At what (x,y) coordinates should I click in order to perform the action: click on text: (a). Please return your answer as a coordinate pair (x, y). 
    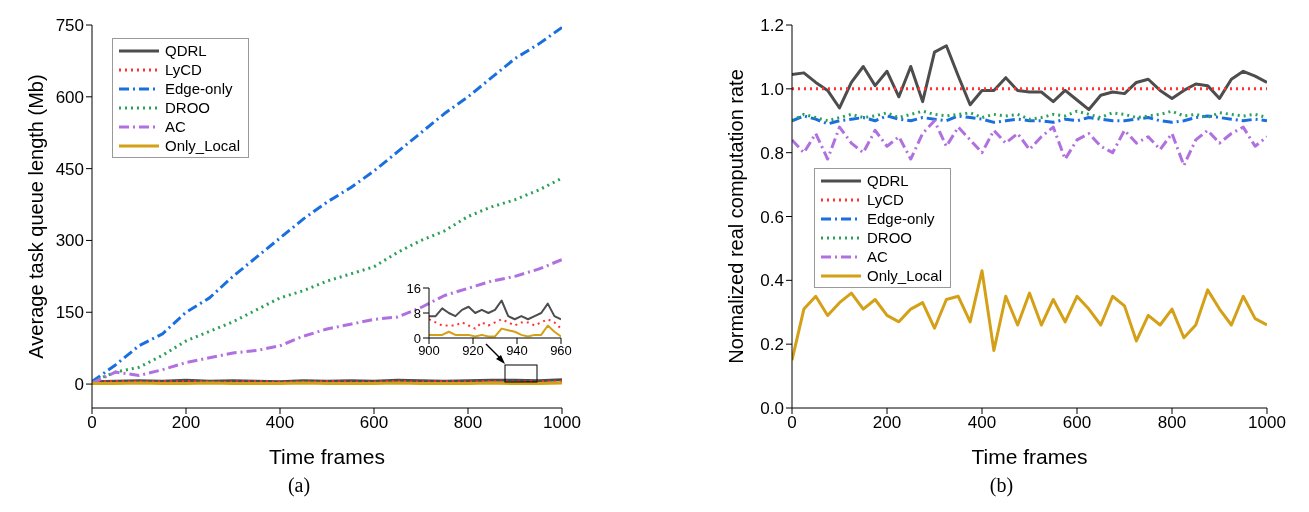
    Looking at the image, I should click on (299, 485).